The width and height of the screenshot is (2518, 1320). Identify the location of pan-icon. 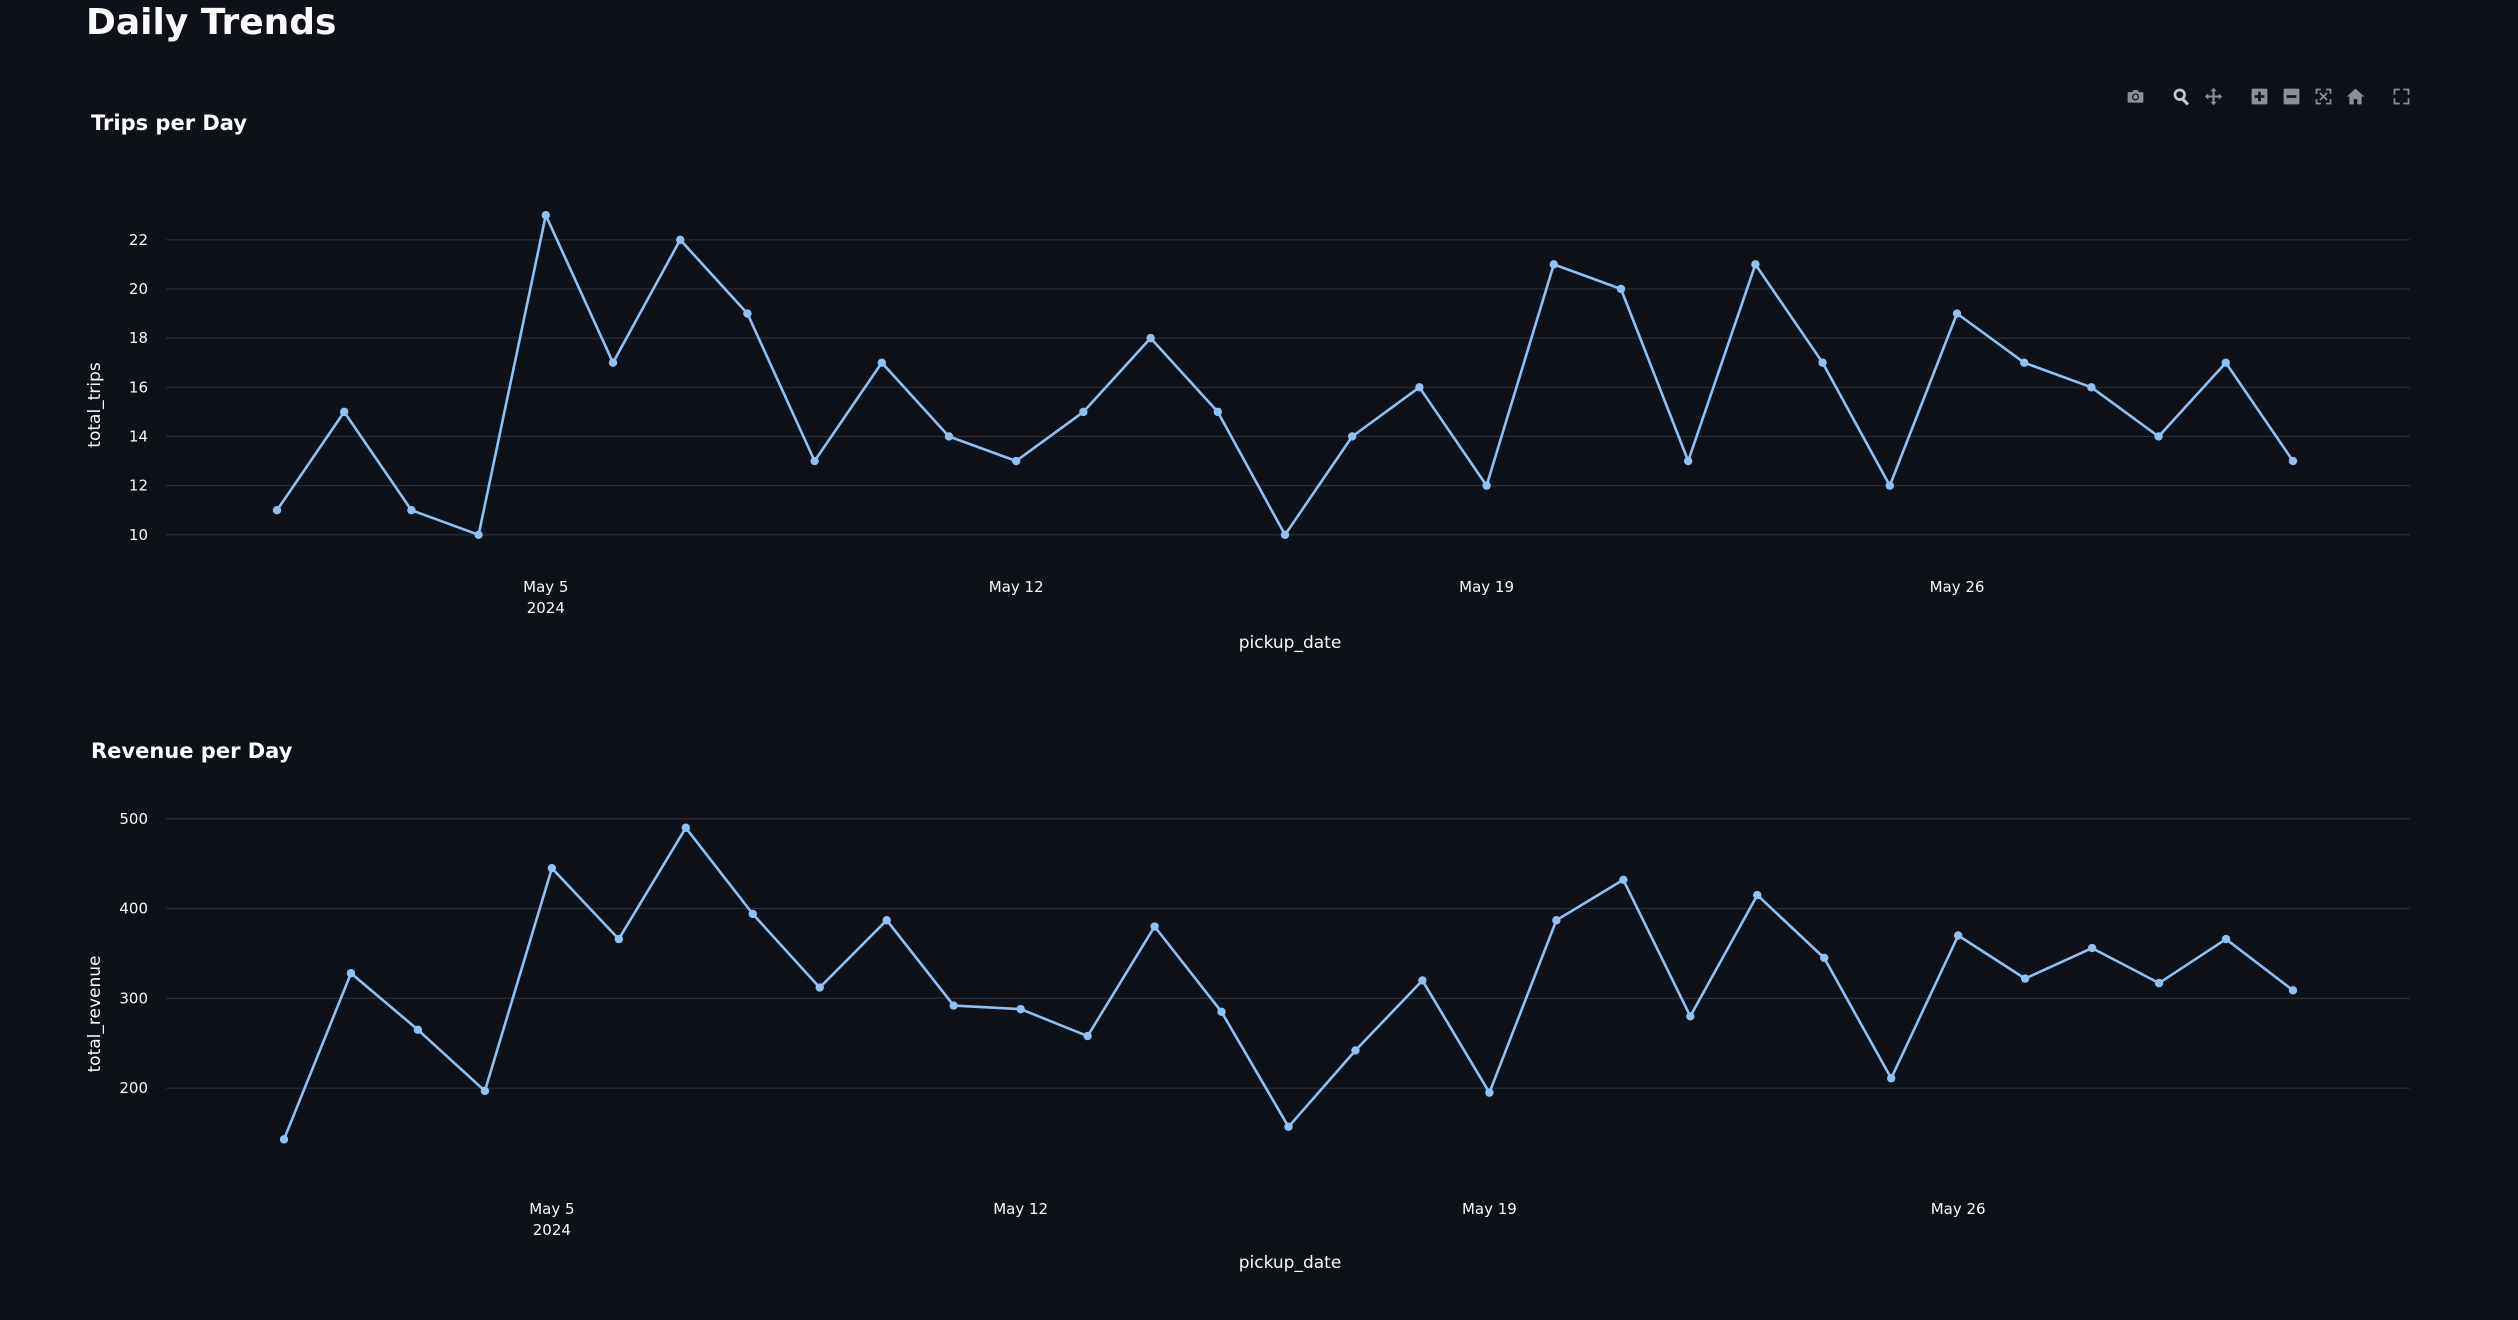
(2213, 96).